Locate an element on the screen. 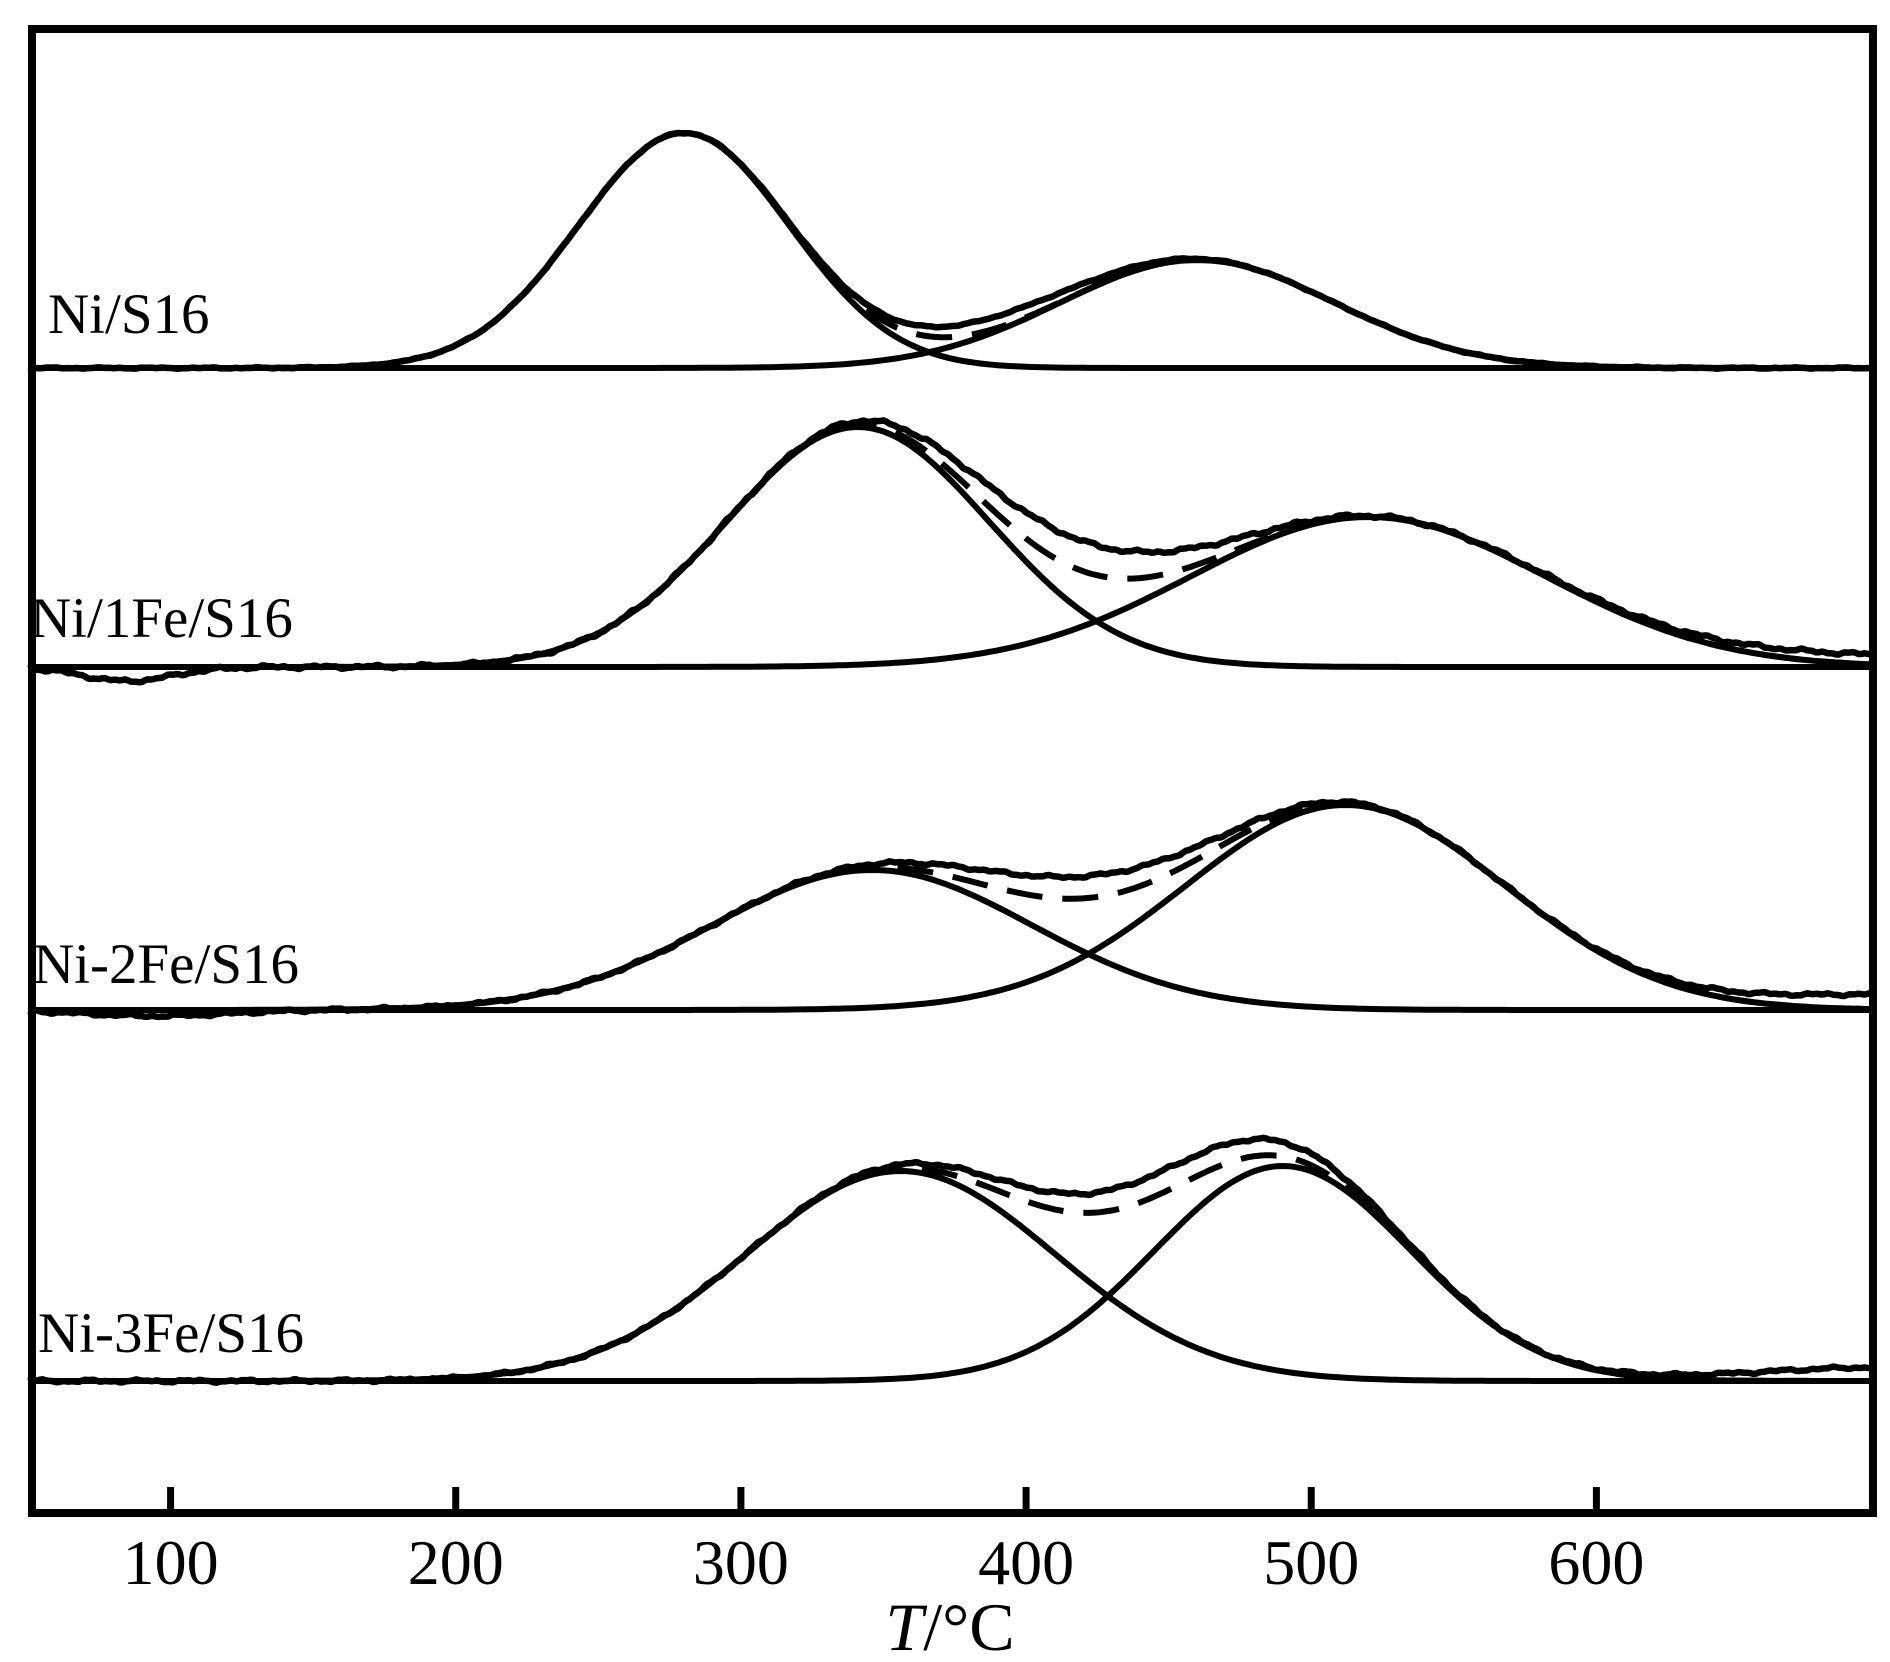 This screenshot has width=1890, height=1662. trace-label-ni-s16: Ni/S16 is located at coordinates (129, 314).